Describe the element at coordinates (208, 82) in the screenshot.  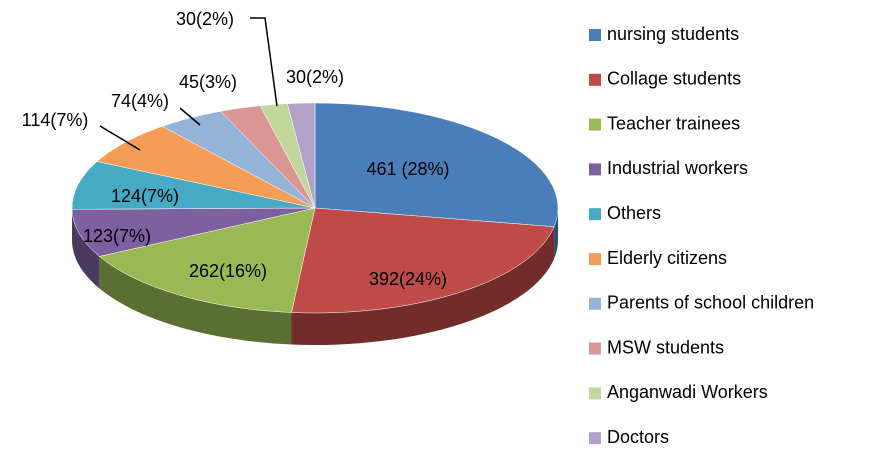
I see `data-label: 45(3%)` at that location.